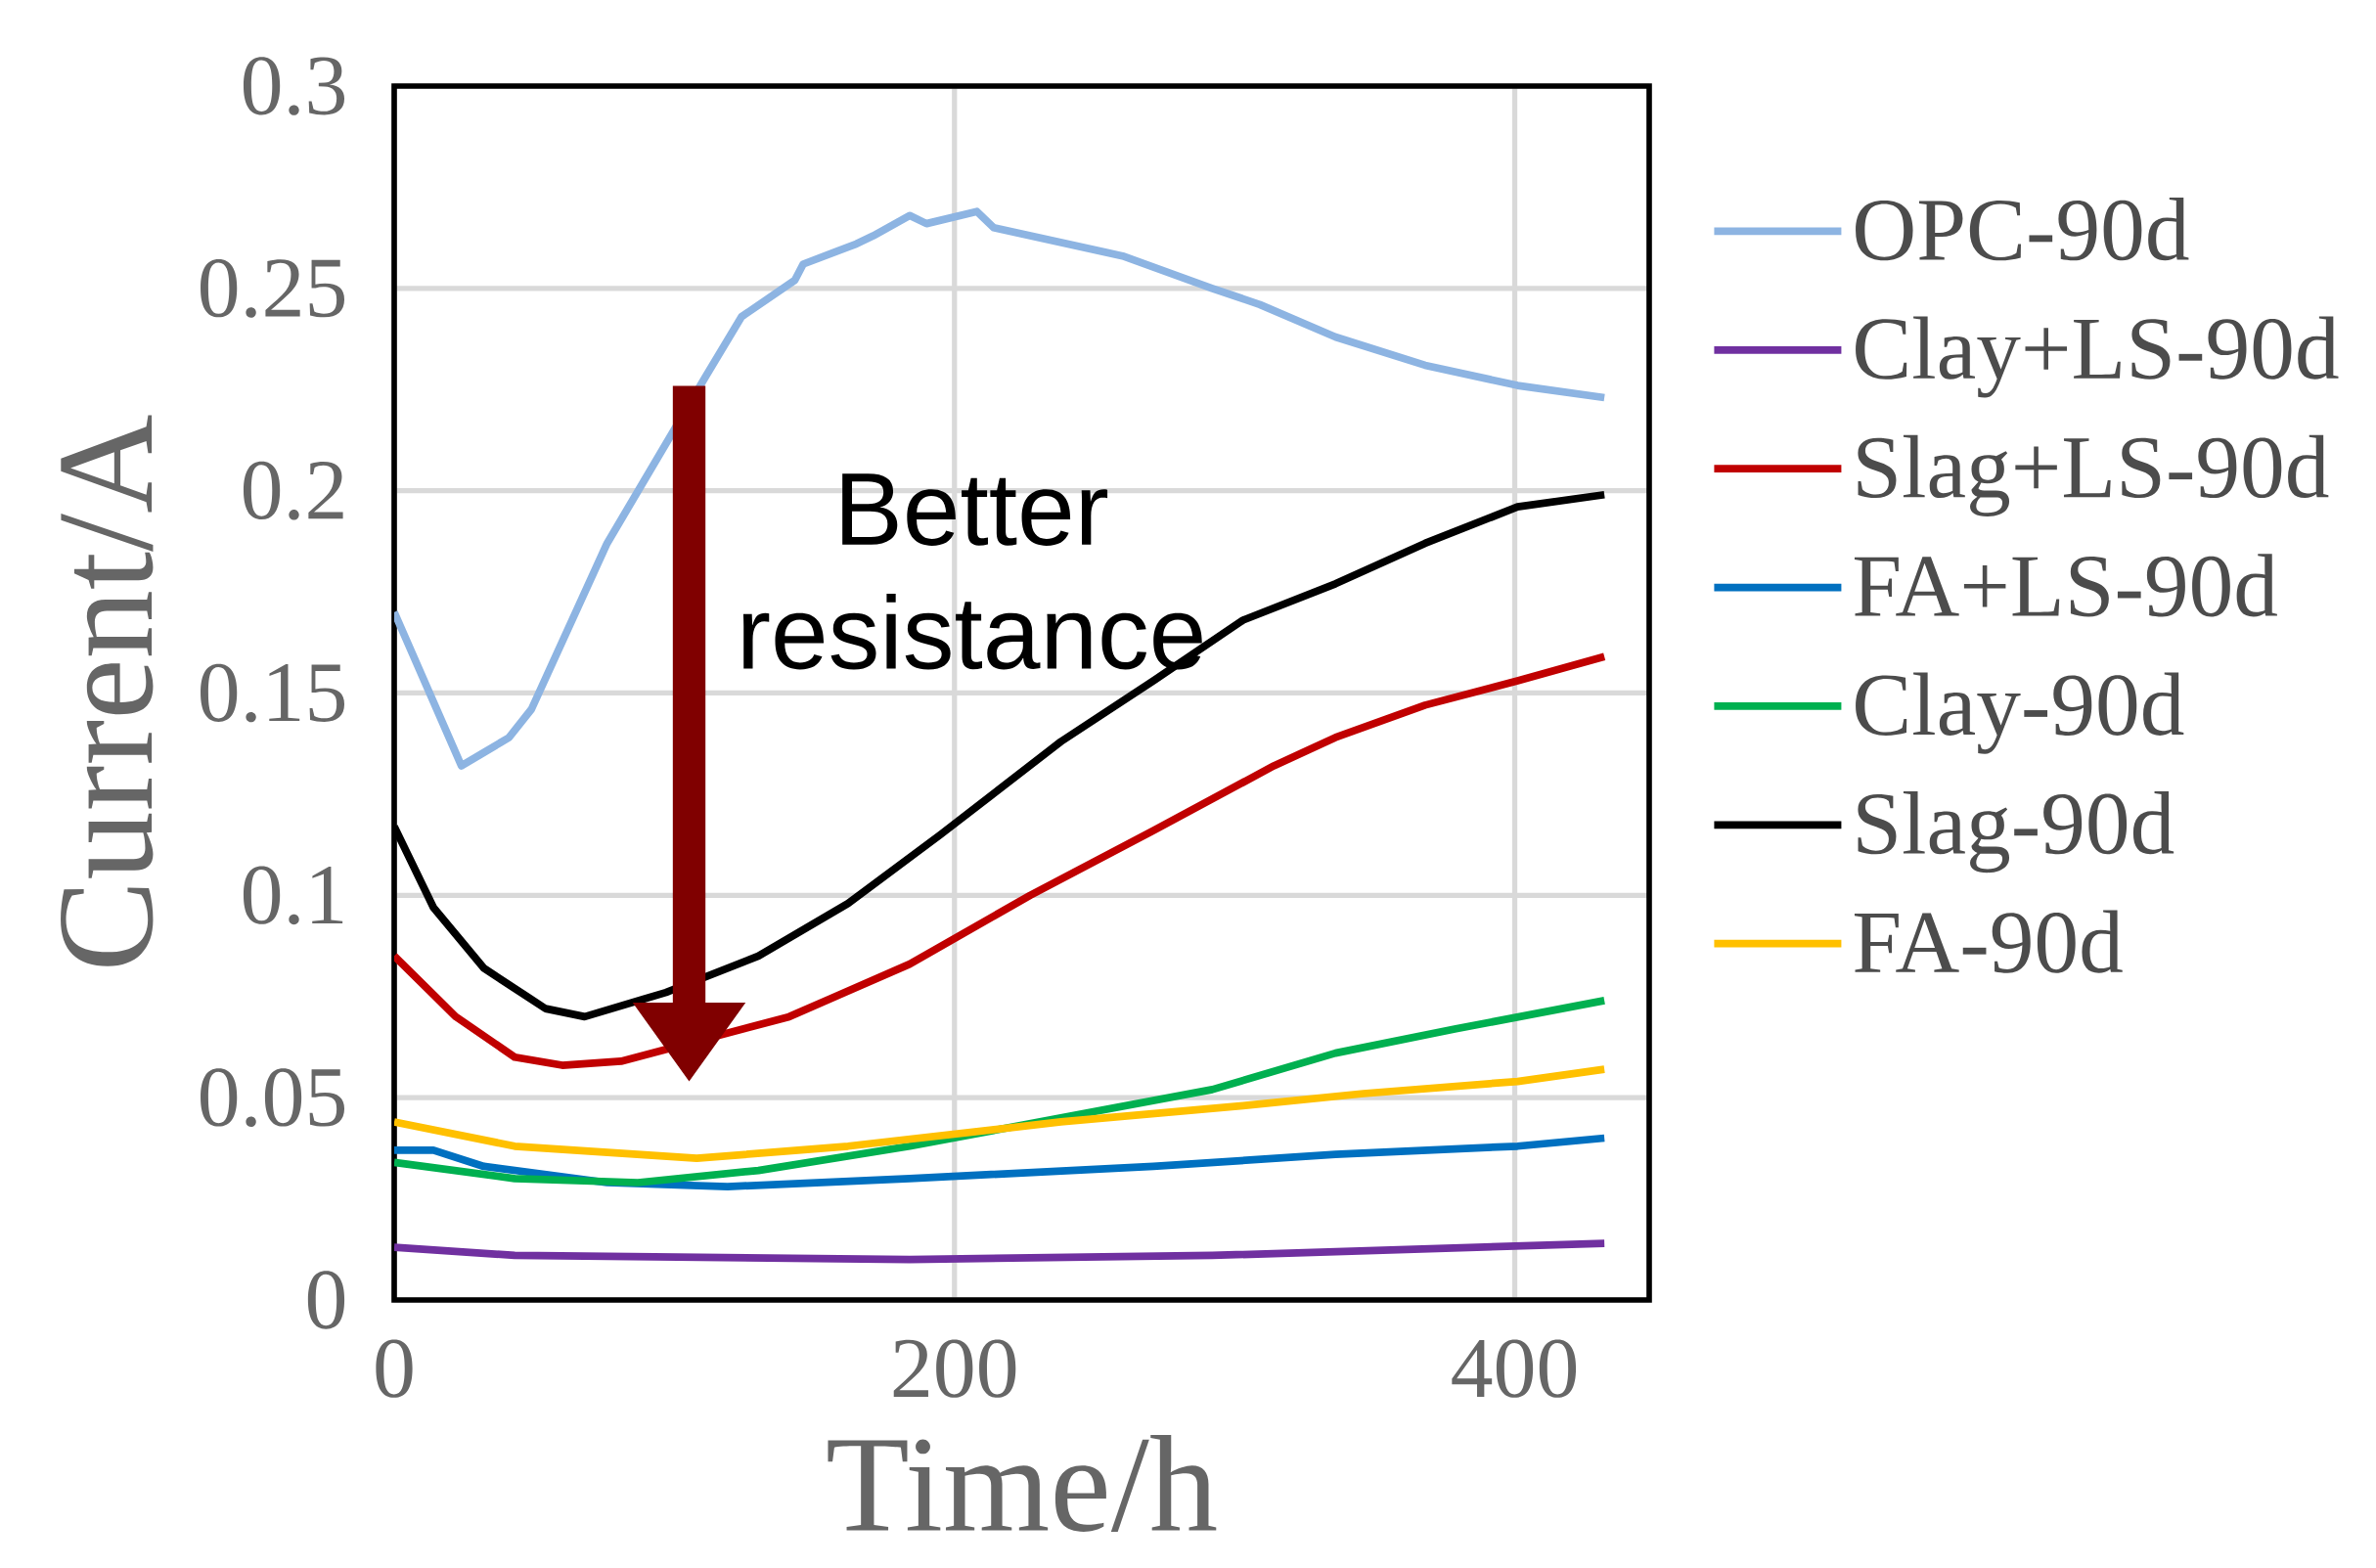 The width and height of the screenshot is (2376, 1568). What do you see at coordinates (293, 895) in the screenshot?
I see `y-tick-label: 0.1` at bounding box center [293, 895].